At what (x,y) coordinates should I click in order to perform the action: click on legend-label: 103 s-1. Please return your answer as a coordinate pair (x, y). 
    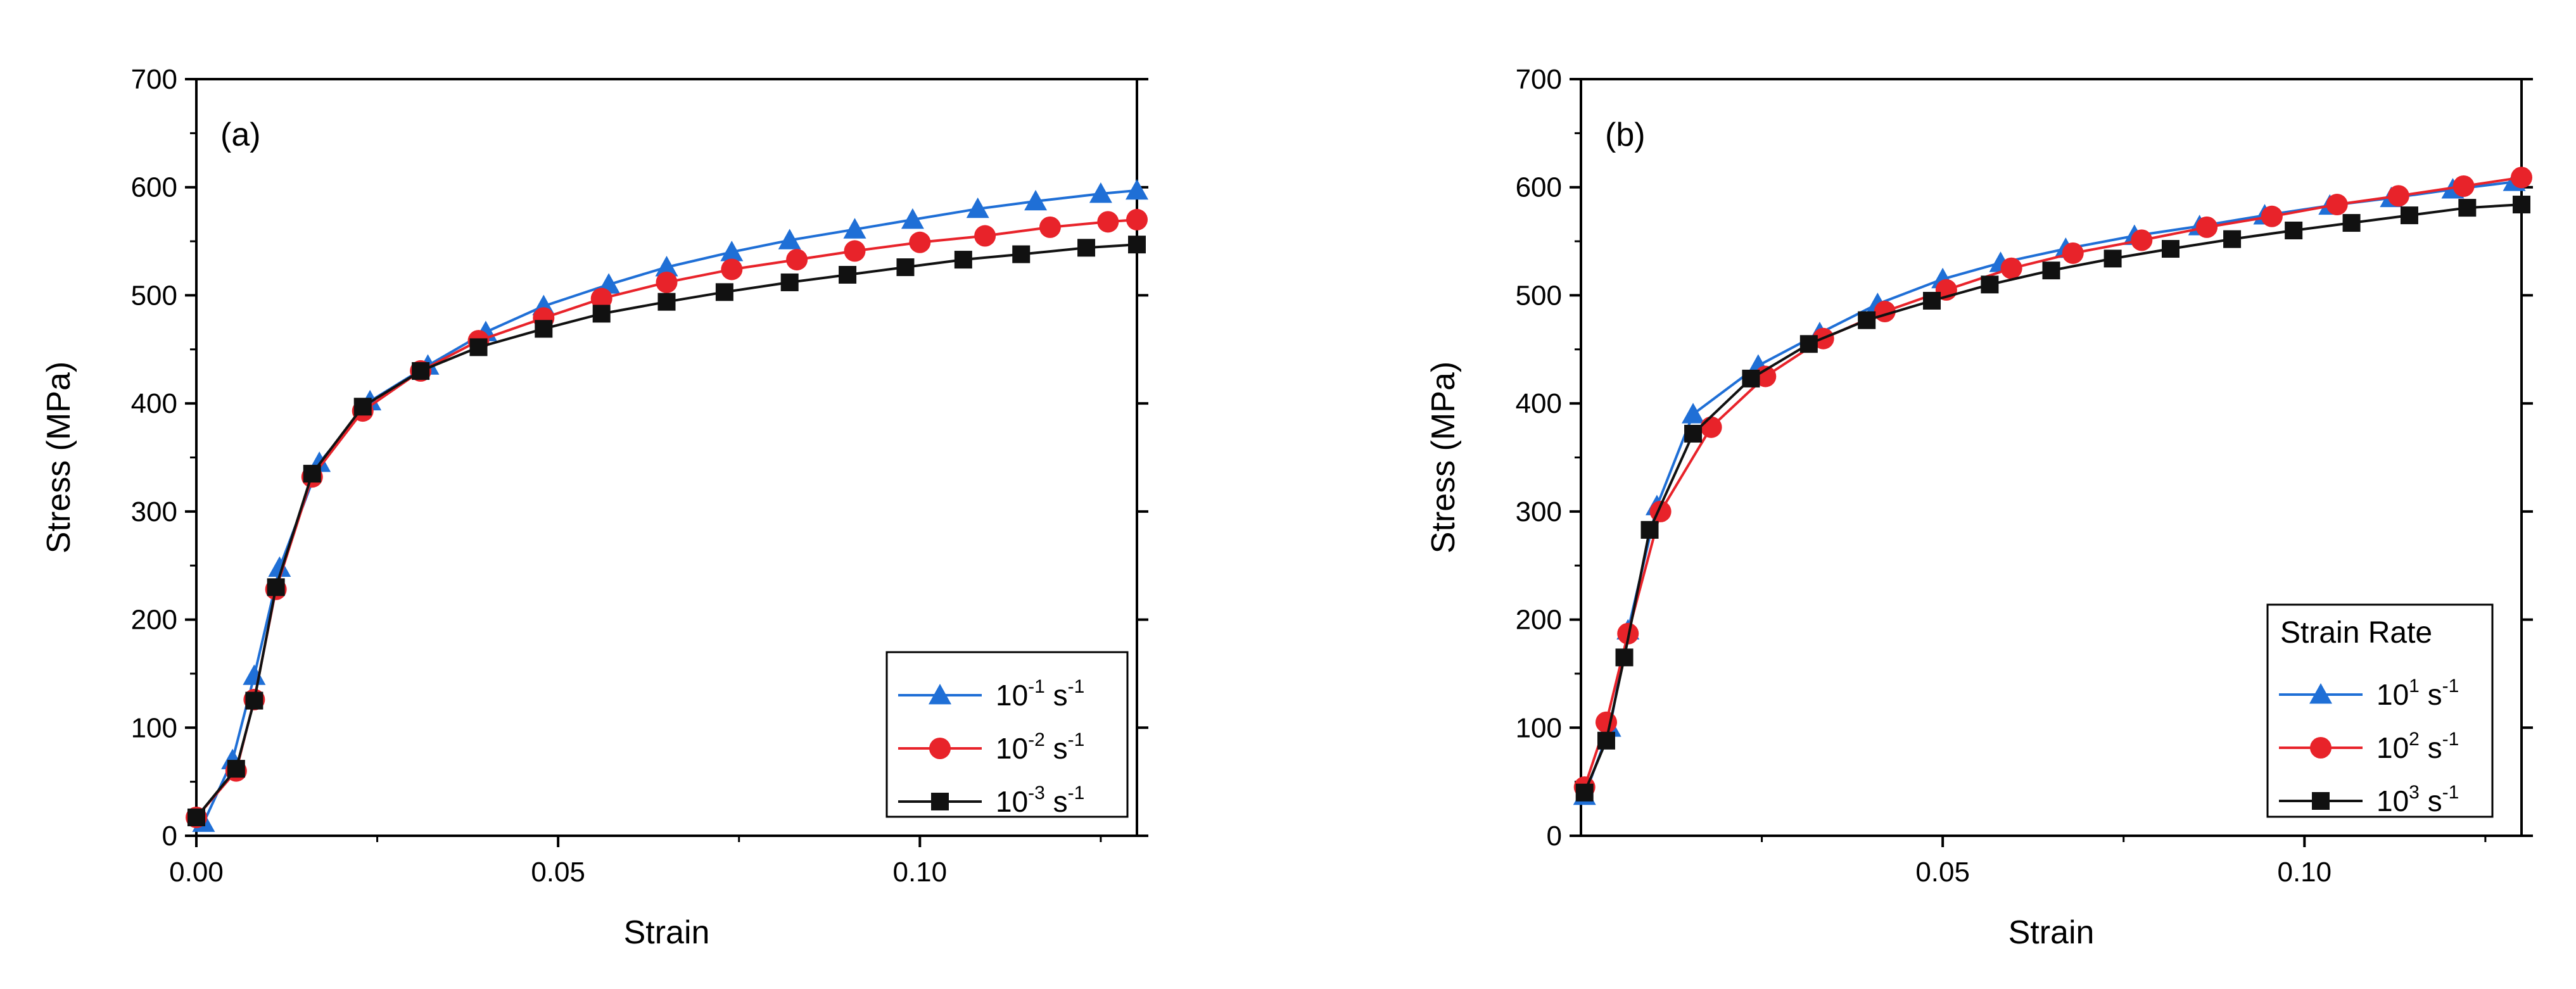
    Looking at the image, I should click on (2417, 799).